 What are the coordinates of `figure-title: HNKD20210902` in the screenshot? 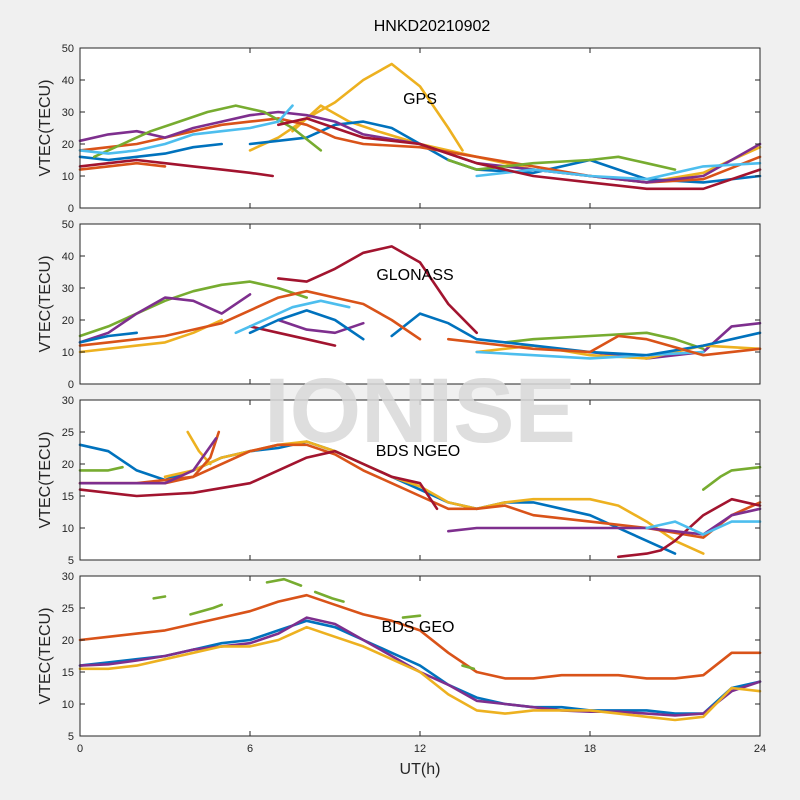 It's located at (432, 26).